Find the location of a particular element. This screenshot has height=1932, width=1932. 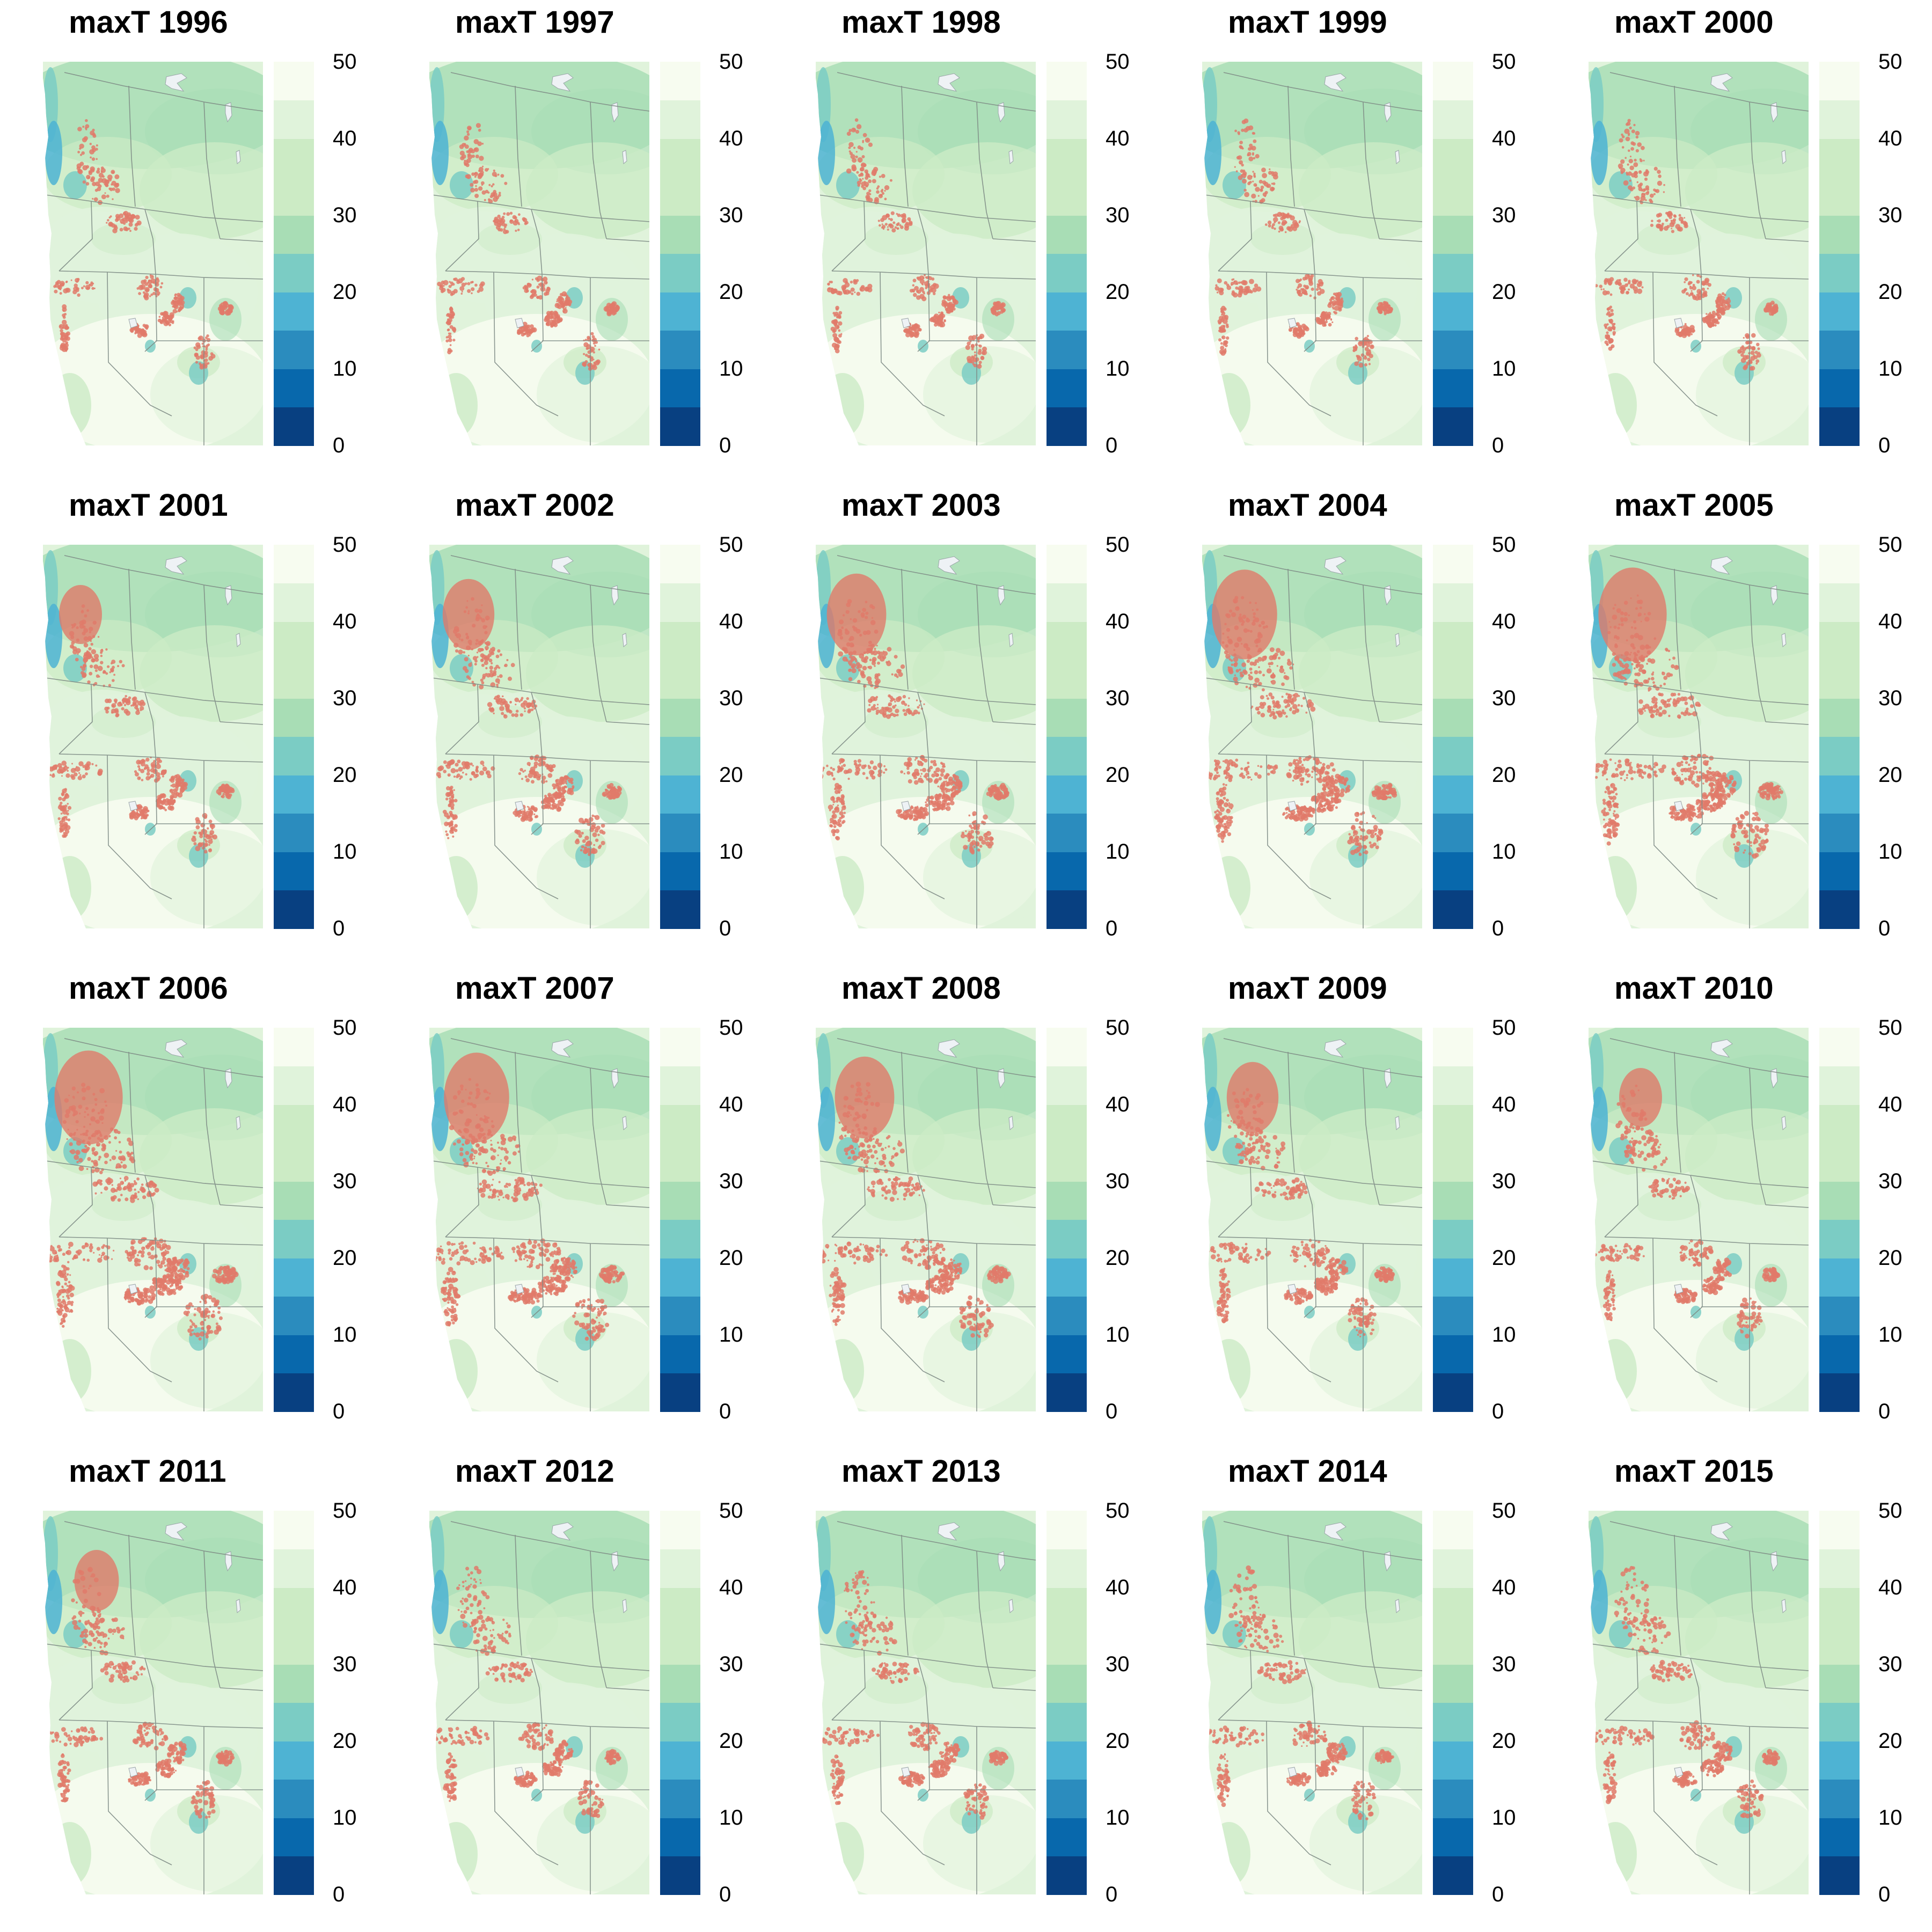

map-panel: maxT 2013 50 40 30 20 10 0 is located at coordinates (966, 1690).